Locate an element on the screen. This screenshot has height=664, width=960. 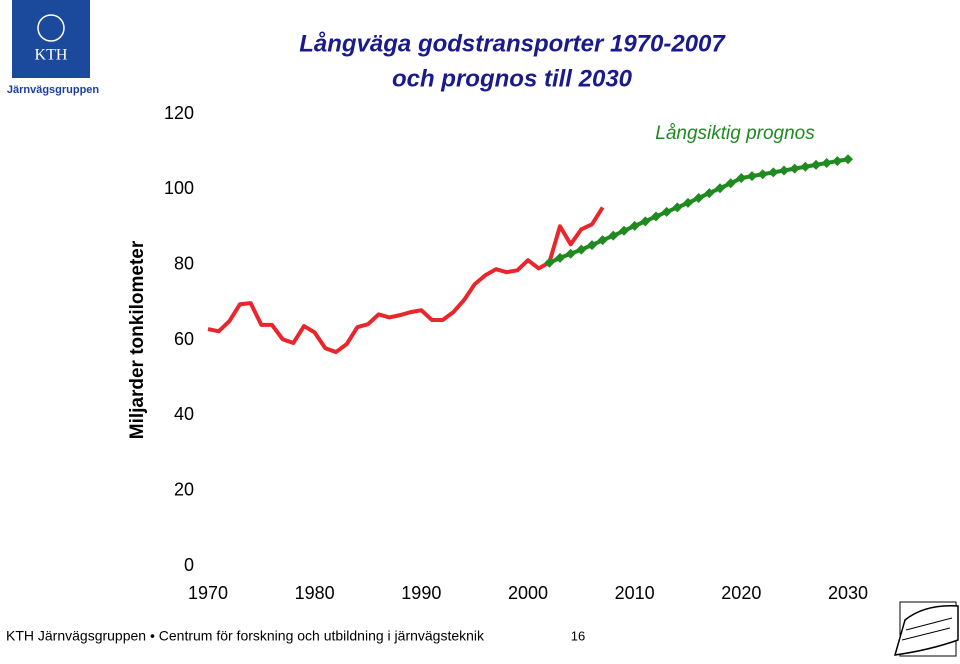
x-tick-label: 2030 is located at coordinates (848, 593).